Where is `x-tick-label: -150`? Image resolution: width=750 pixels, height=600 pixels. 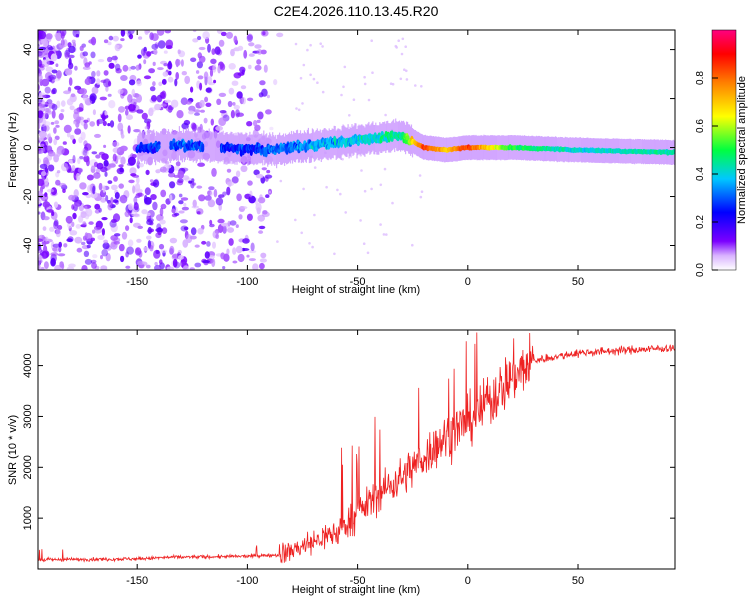
x-tick-label: -150 is located at coordinates (137, 581).